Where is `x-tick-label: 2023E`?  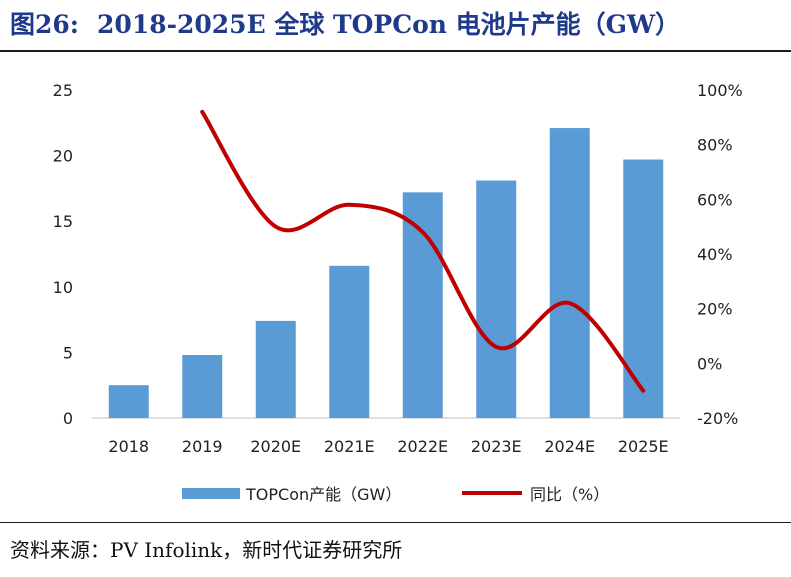 x-tick-label: 2023E is located at coordinates (496, 446).